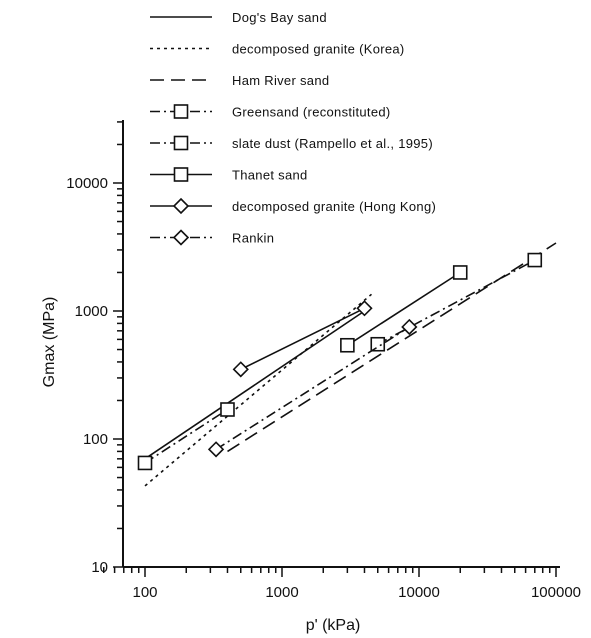 The height and width of the screenshot is (638, 591). I want to click on y-tick-label: 10, so click(99, 567).